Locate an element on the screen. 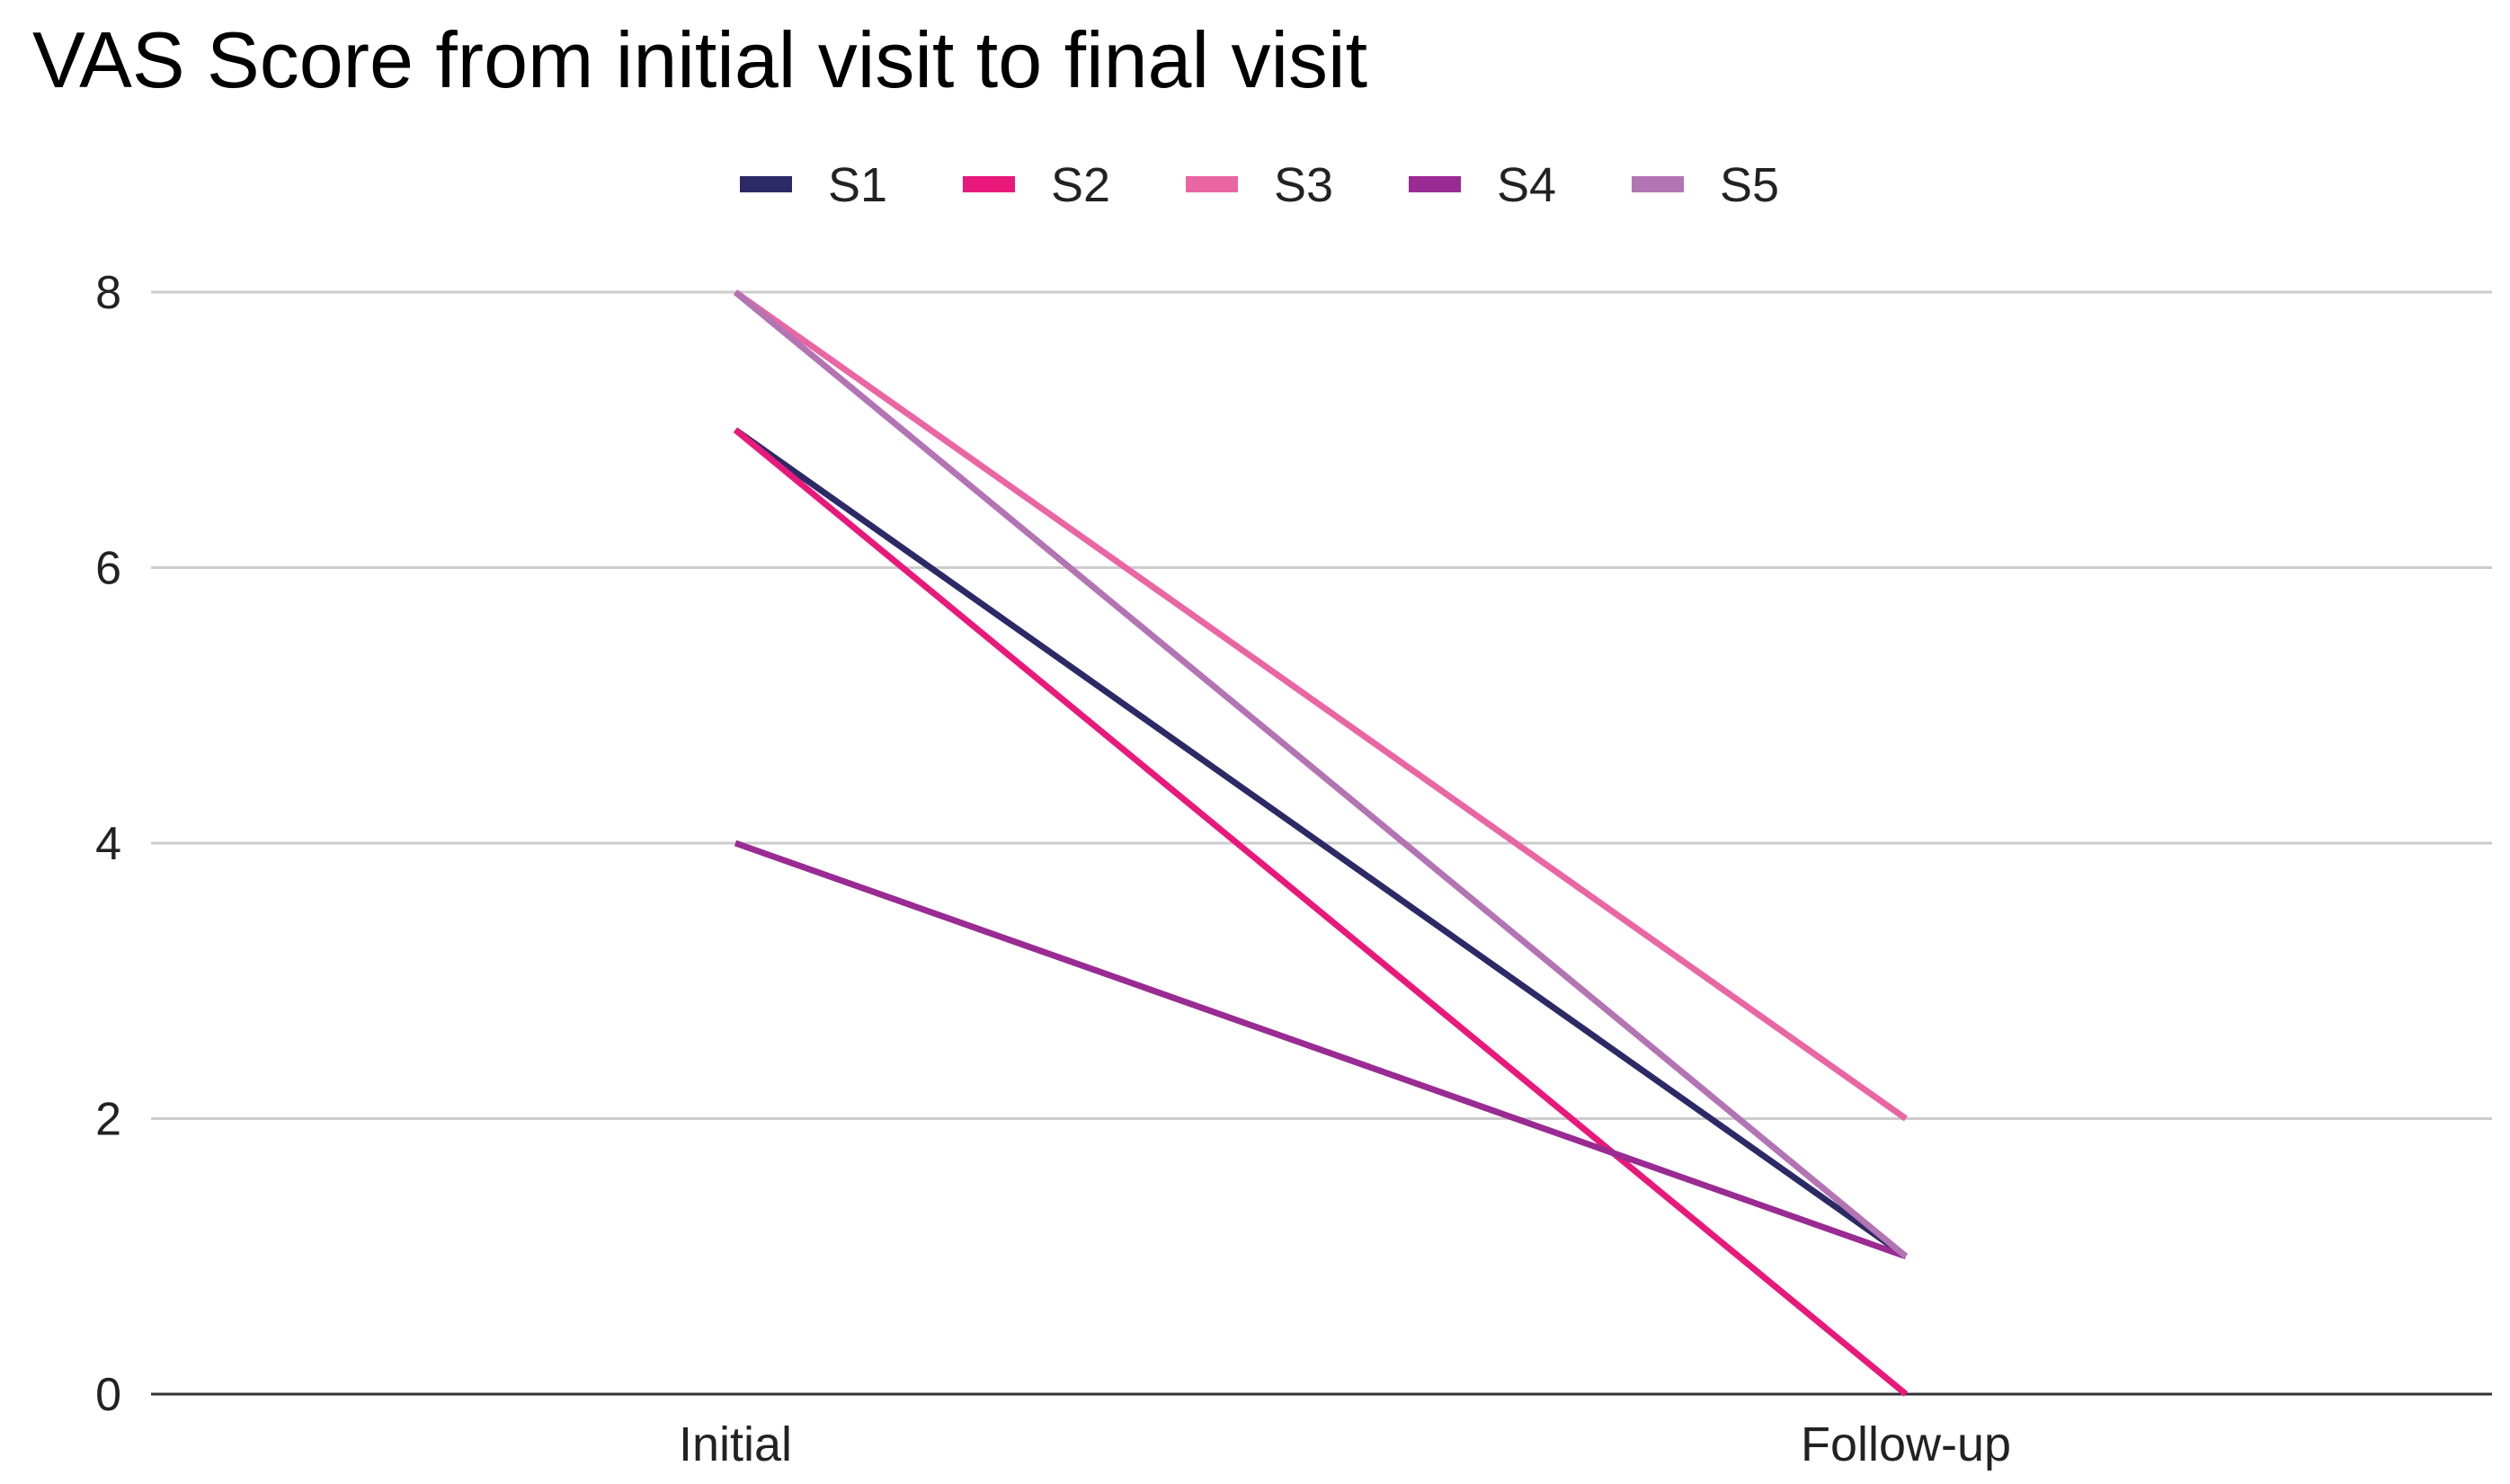 The image size is (2510, 1484). legend-label-s4: S4 is located at coordinates (1526, 185).